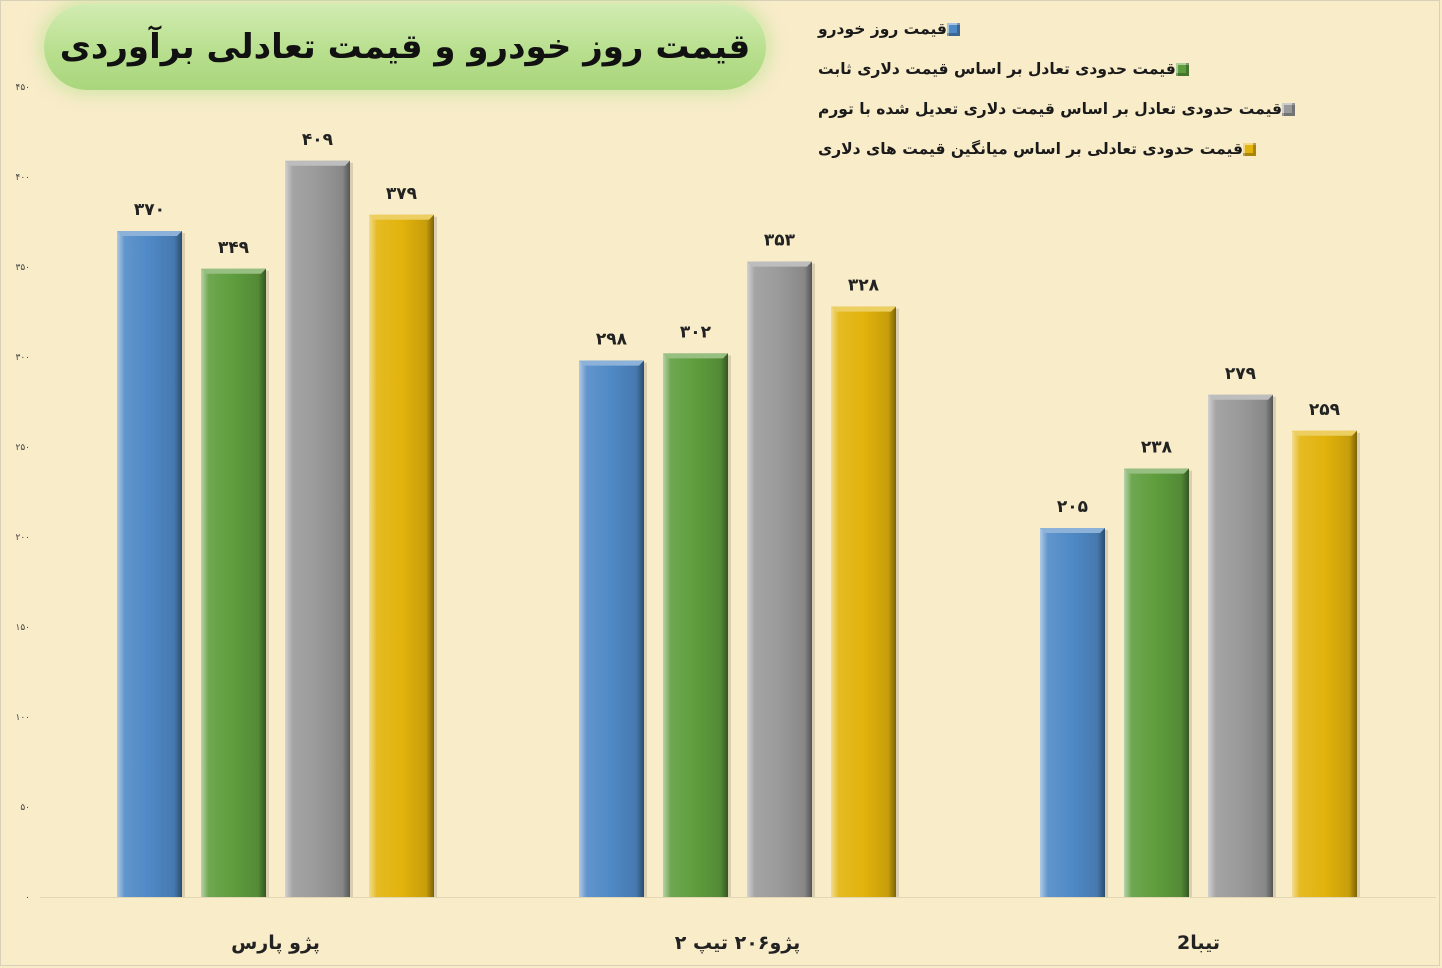  What do you see at coordinates (22, 358) in the screenshot?
I see `y-tick-label: ۳۰۰` at bounding box center [22, 358].